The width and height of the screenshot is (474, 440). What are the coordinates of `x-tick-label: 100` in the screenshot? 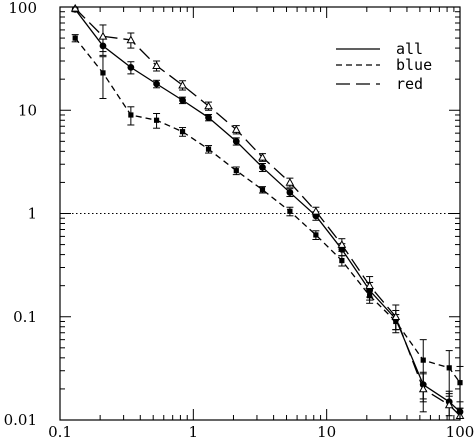 It's located at (460, 431).